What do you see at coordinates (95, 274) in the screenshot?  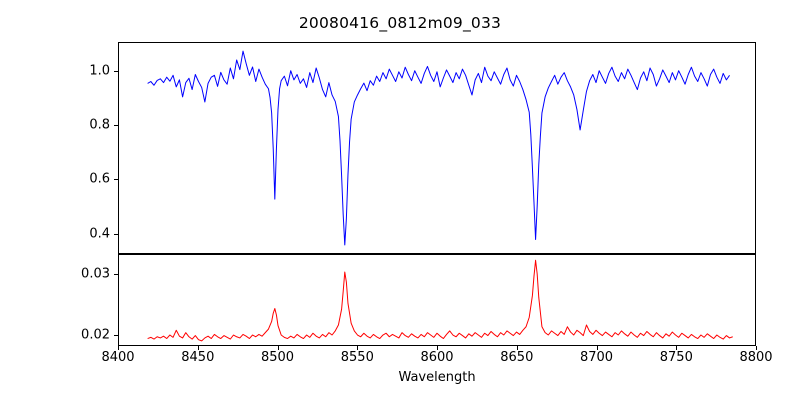 I see `y-tick-label: 0.03` at bounding box center [95, 274].